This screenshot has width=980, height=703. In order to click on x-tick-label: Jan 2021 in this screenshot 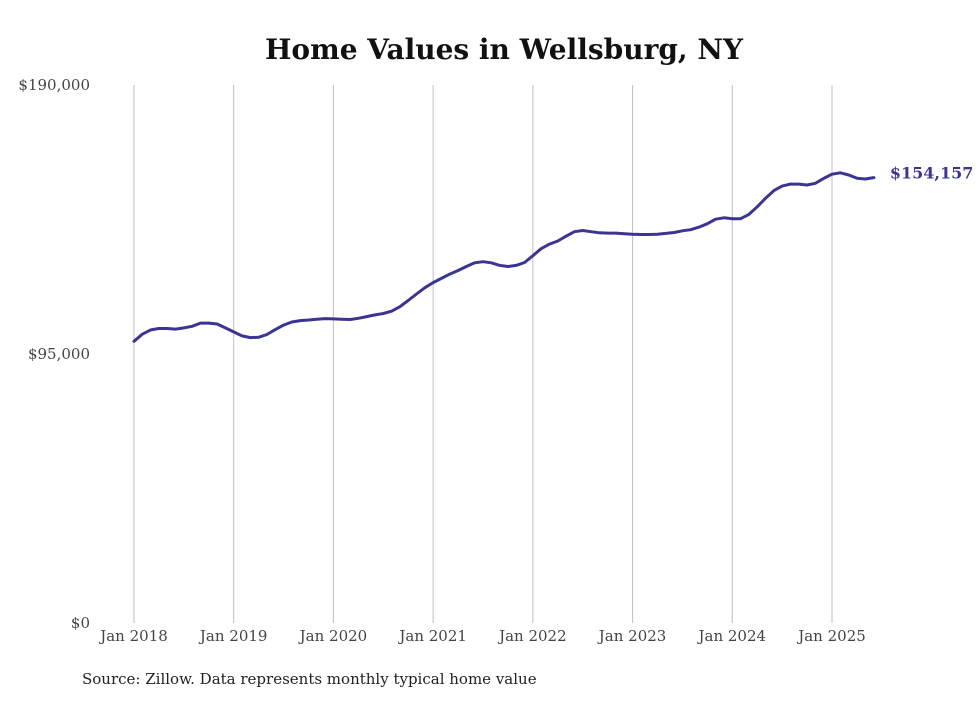, I will do `click(432, 636)`.